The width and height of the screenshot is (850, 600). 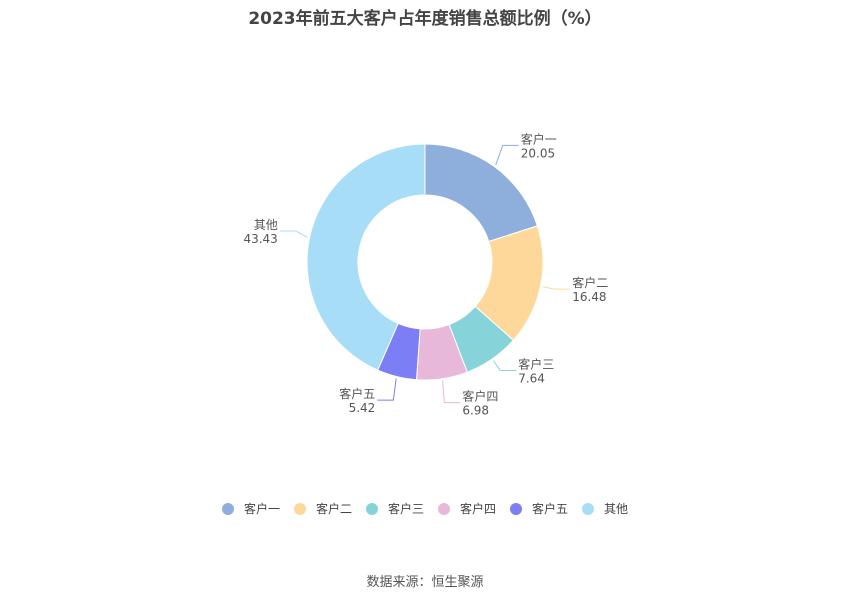 What do you see at coordinates (538, 153) in the screenshot?
I see `slice-label-value-1: 20.05` at bounding box center [538, 153].